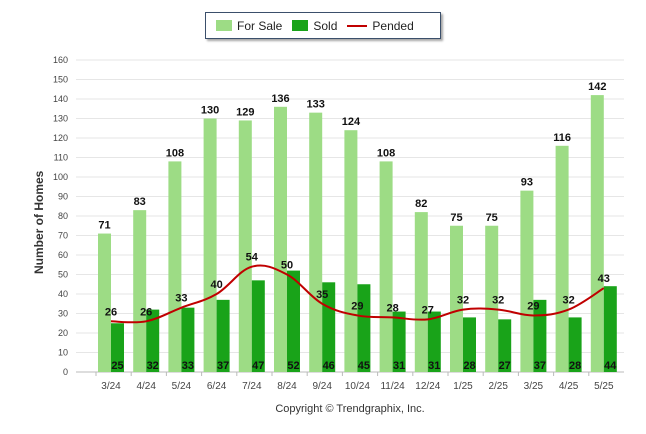  Describe the element at coordinates (63, 255) in the screenshot. I see `y-tick-label-60: 60` at that location.